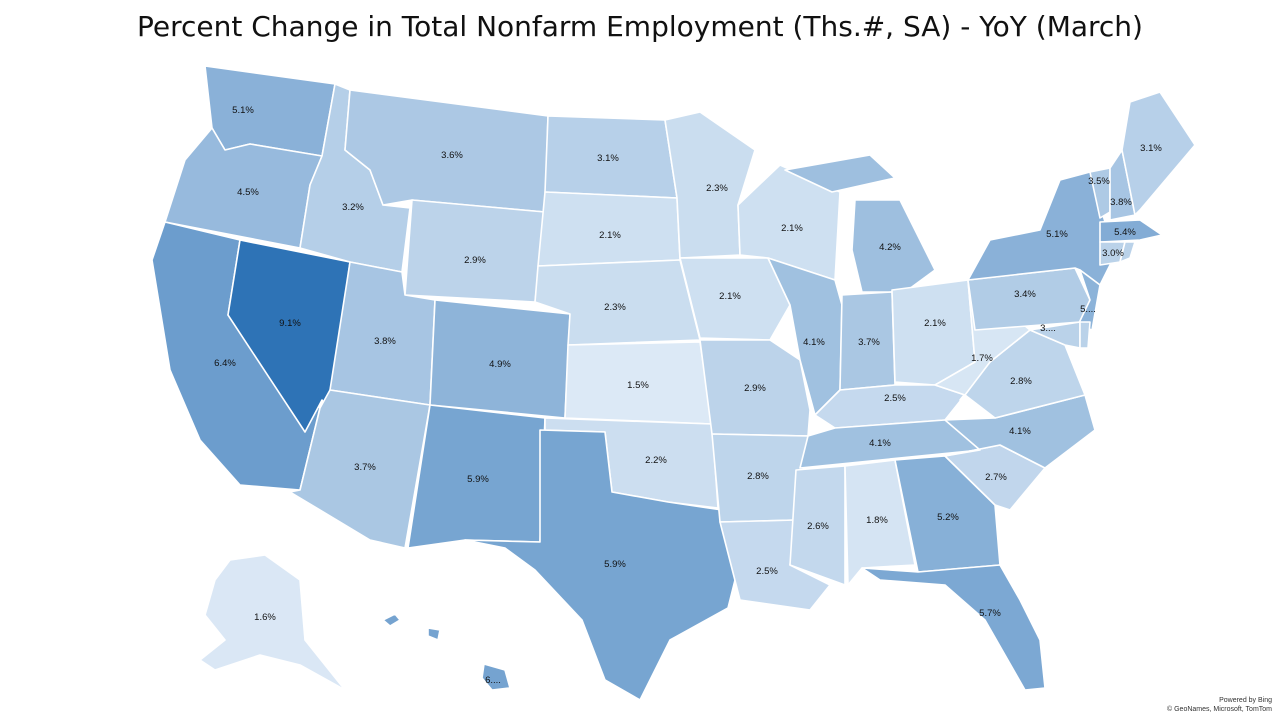 The image size is (1280, 720). What do you see at coordinates (446, 652) in the screenshot?
I see `state-shape-hi` at bounding box center [446, 652].